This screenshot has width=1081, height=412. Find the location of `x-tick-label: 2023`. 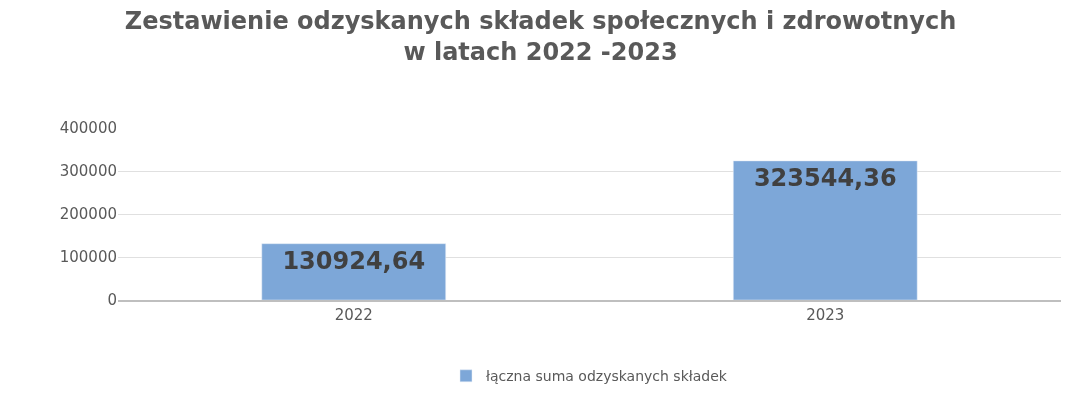

x-tick-label: 2023 is located at coordinates (825, 315).